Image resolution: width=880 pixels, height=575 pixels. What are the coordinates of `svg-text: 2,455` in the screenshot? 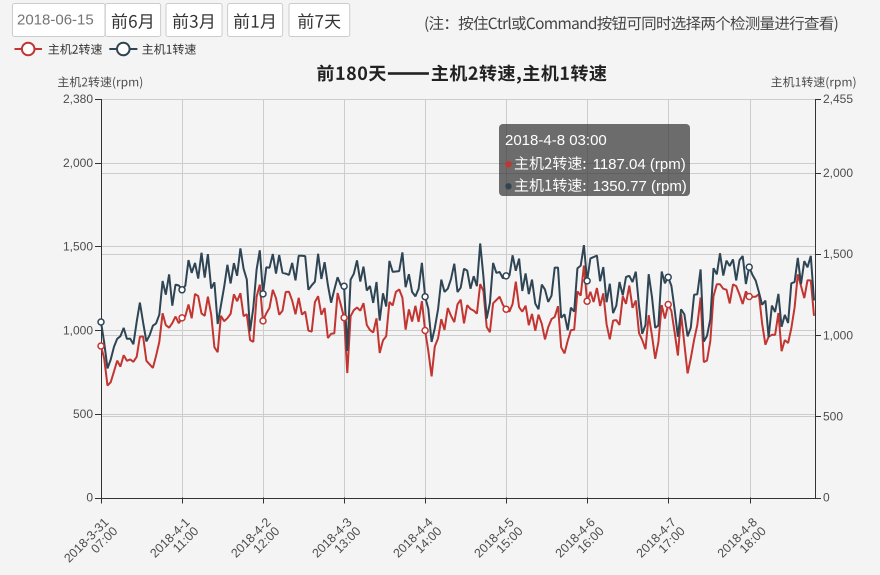 It's located at (838, 99).